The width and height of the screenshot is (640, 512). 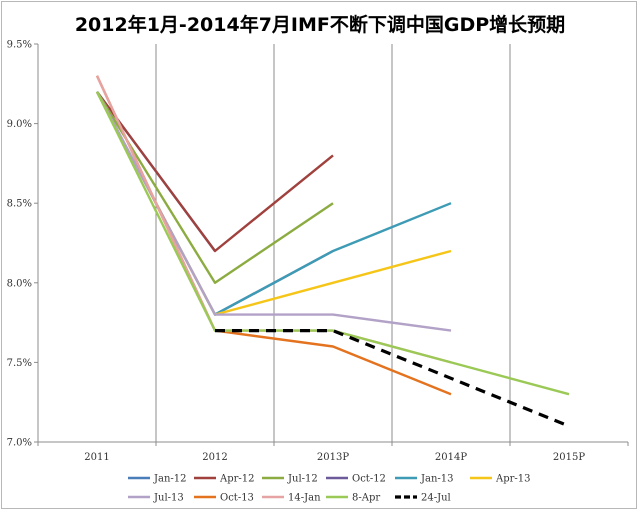 I want to click on x-tick-labels: 2011 2012 2013P 2014P 2015P, so click(x=334, y=457).